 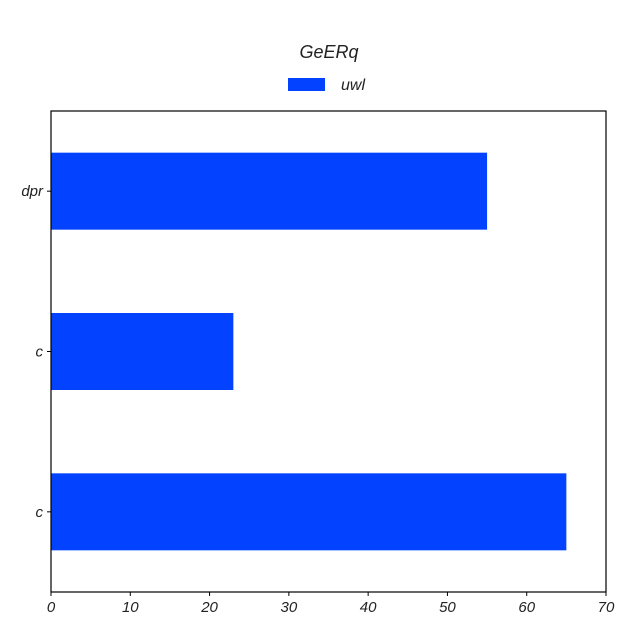 I want to click on y-tick-label-1: c, so click(x=40, y=352).